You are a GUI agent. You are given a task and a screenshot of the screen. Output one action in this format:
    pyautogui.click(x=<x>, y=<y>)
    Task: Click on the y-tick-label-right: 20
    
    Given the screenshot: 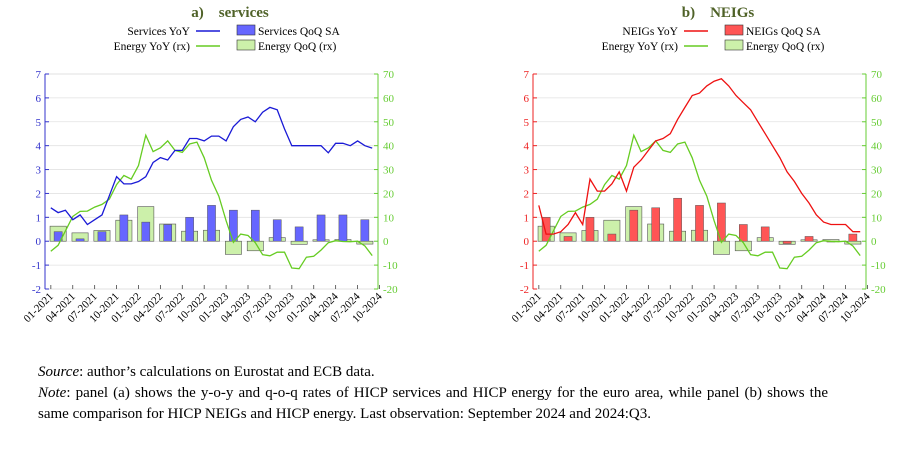 What is the action you would take?
    pyautogui.click(x=389, y=194)
    